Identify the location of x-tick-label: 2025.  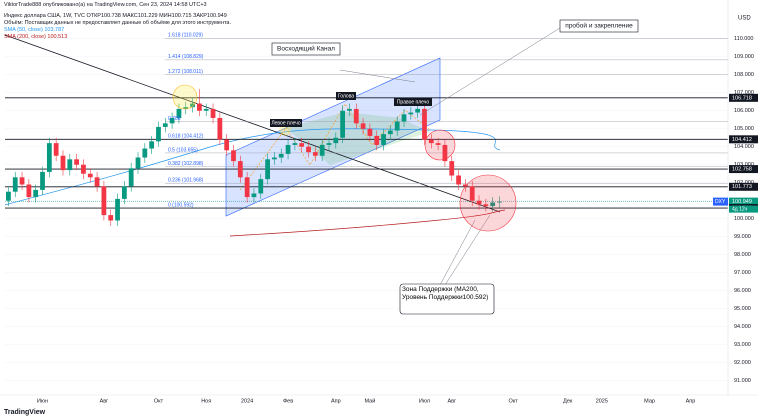
(602, 401).